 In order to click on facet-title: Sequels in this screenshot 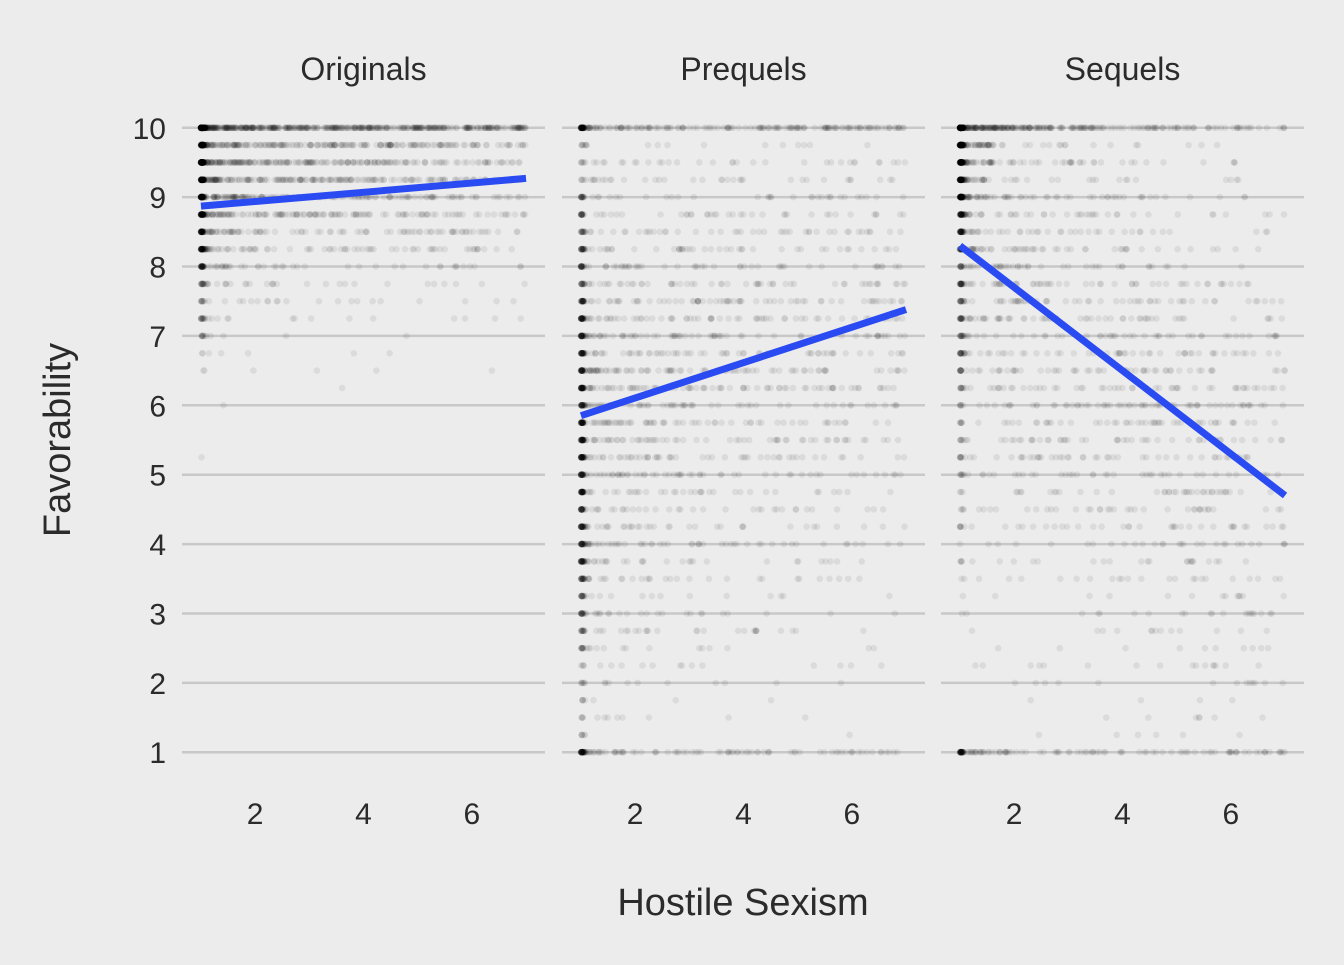, I will do `click(1123, 69)`.